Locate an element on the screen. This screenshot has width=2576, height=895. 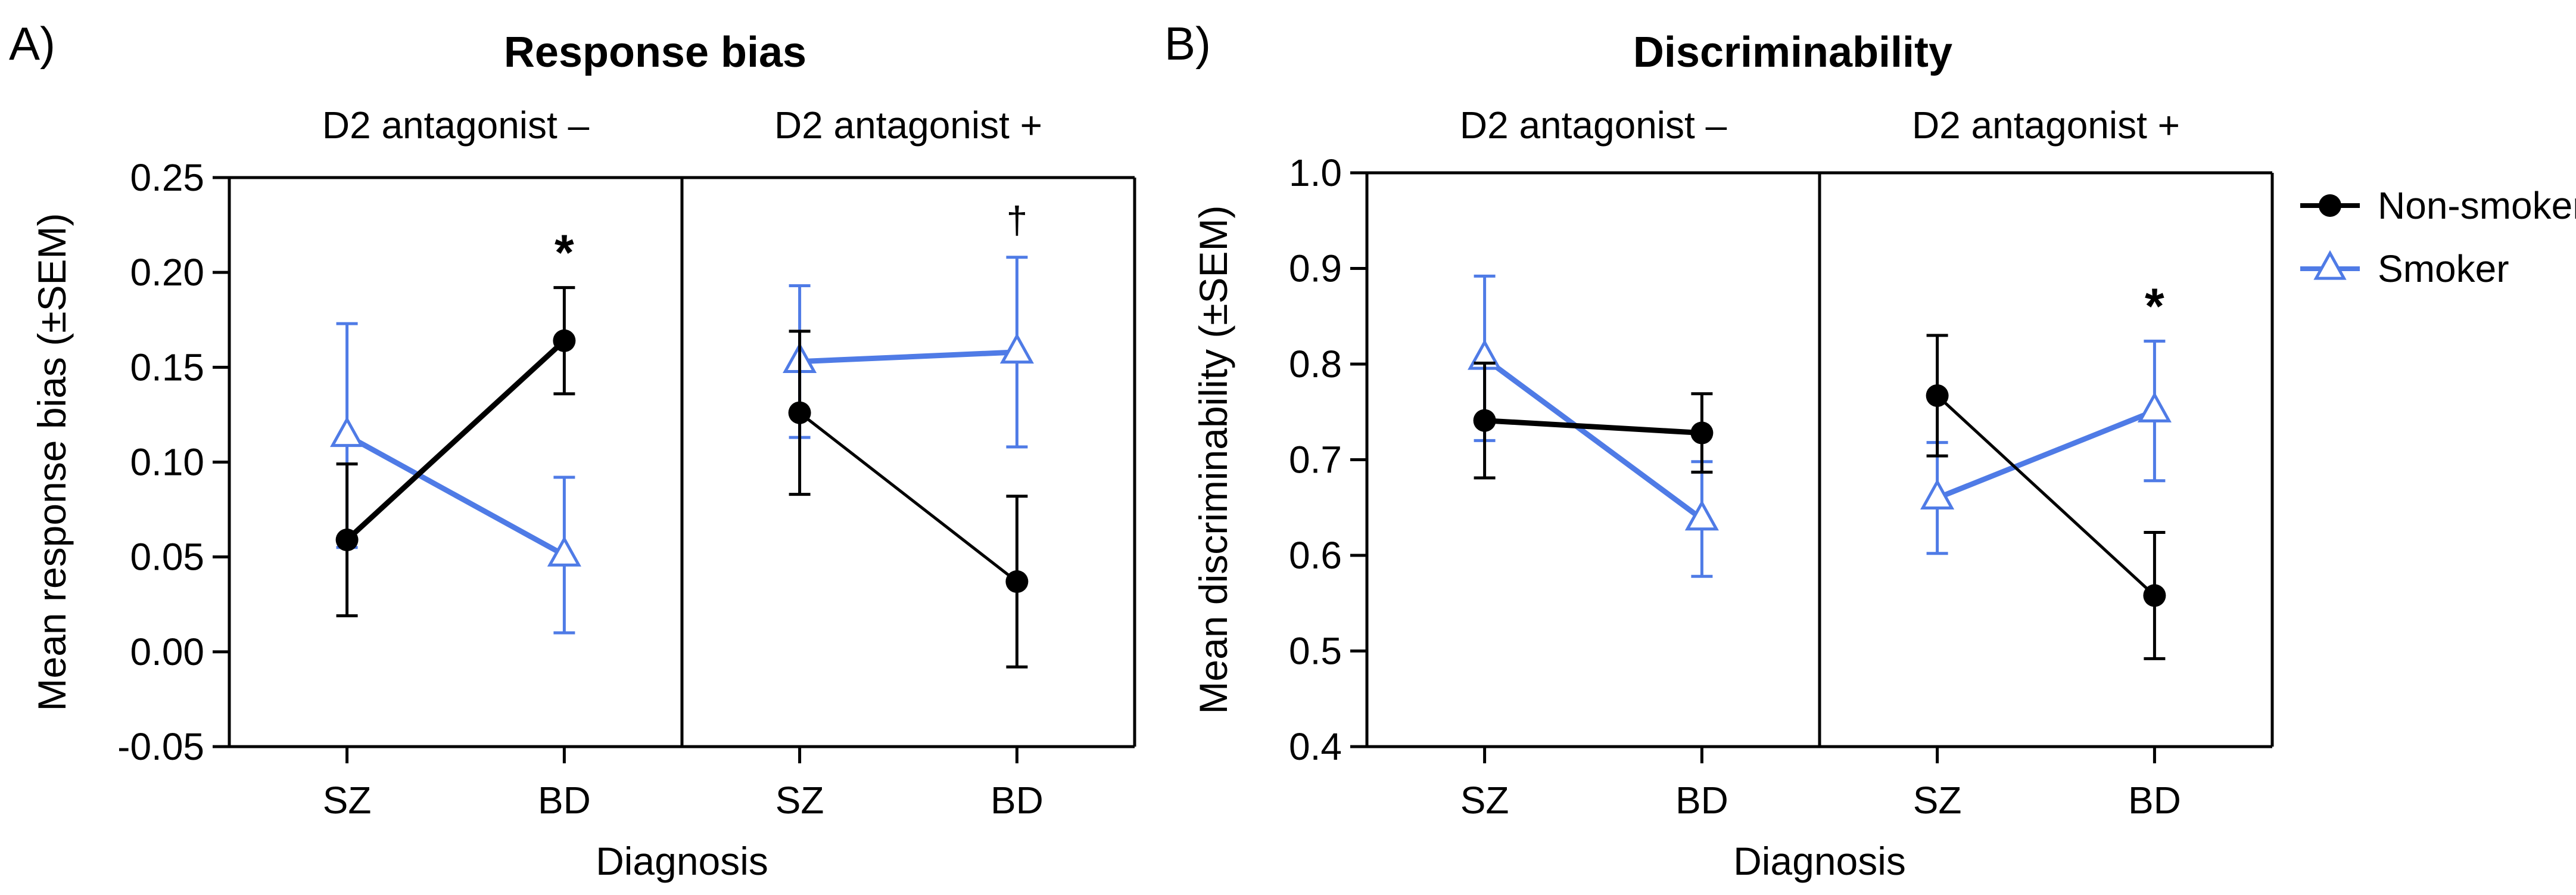
legend-item-smoker: Smoker is located at coordinates (2404, 268).